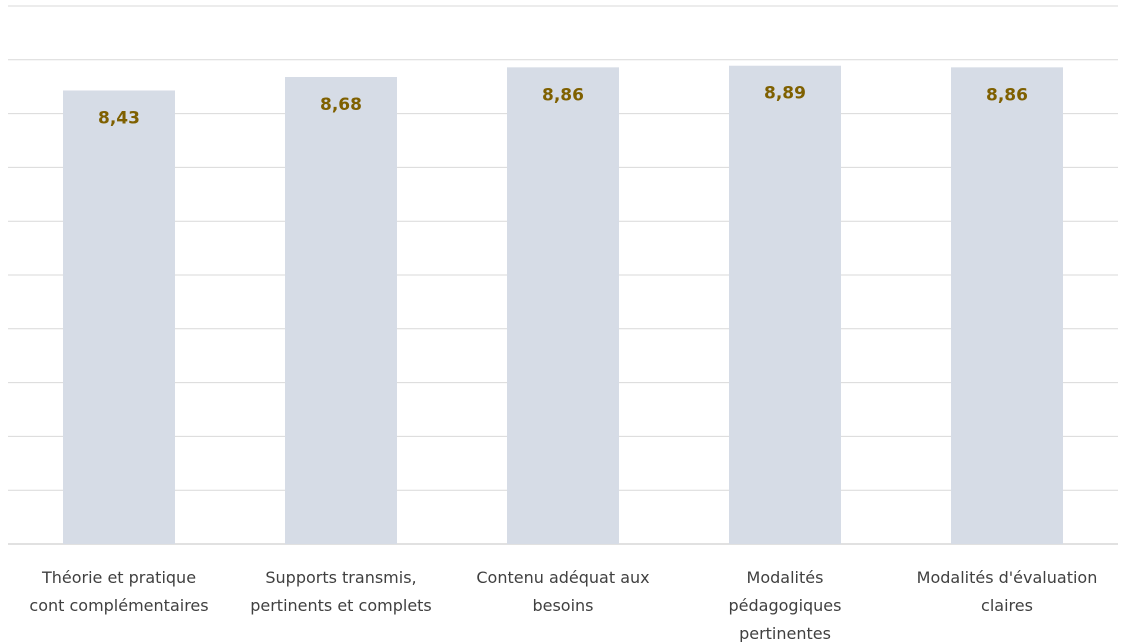 The image size is (1130, 642). I want to click on x-tick-label: Modalités pédagogiques pertinentes, so click(785, 605).